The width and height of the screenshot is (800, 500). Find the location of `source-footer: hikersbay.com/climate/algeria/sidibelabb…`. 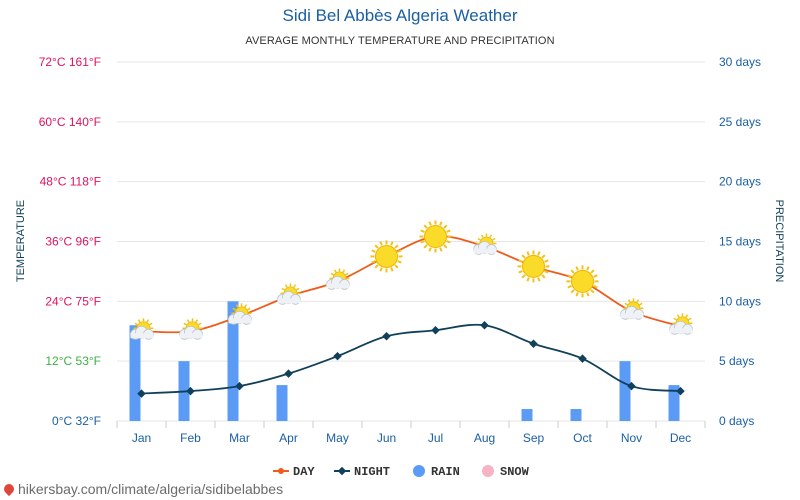

source-footer: hikersbay.com/climate/algeria/sidibelabb… is located at coordinates (142, 489).